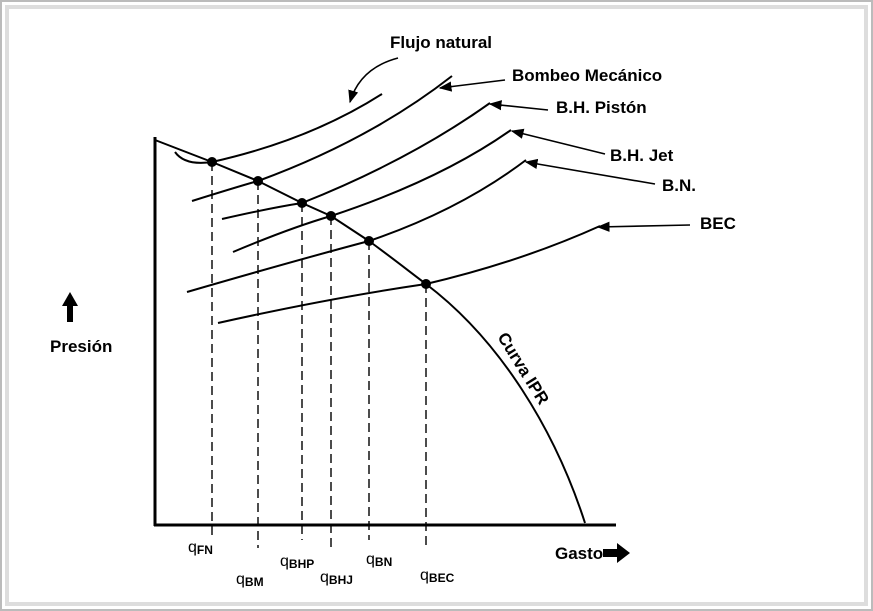  I want to click on curve-label: Flujo natural, so click(441, 42).